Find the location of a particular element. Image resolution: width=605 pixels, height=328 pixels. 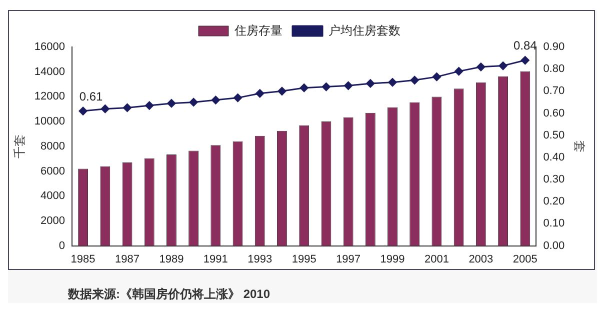

y-tick-label: 16000 is located at coordinates (49, 47).